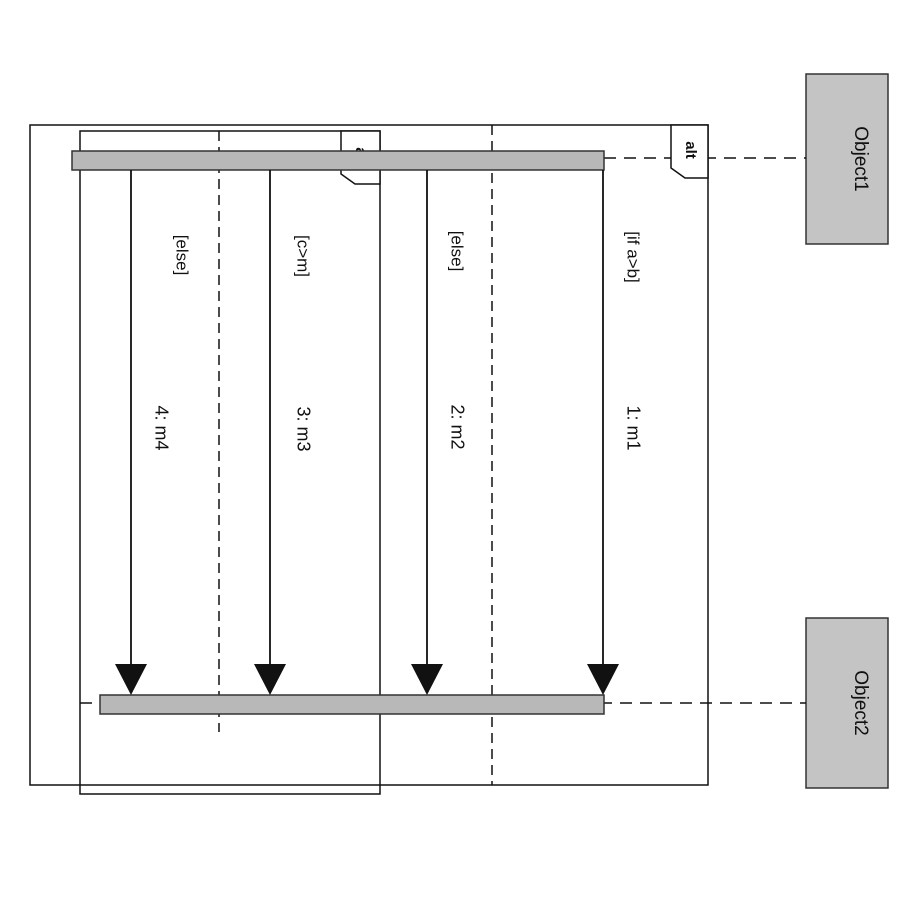 The width and height of the screenshot is (900, 900). What do you see at coordinates (633, 427) in the screenshot?
I see `message-m1-label: 1: m1` at bounding box center [633, 427].